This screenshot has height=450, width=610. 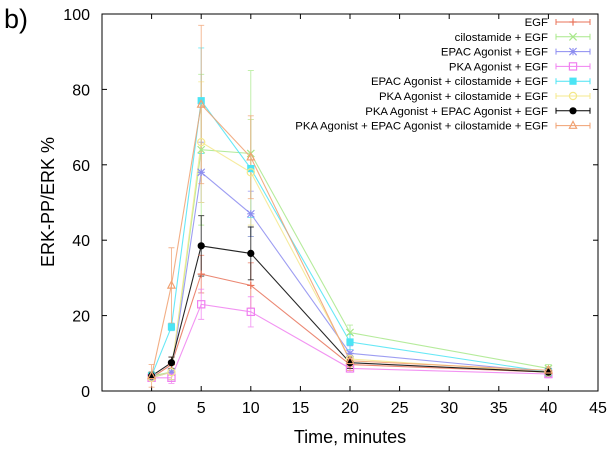 What do you see at coordinates (48, 202) in the screenshot?
I see `y-axis-label: ERK-PP/ERK %` at bounding box center [48, 202].